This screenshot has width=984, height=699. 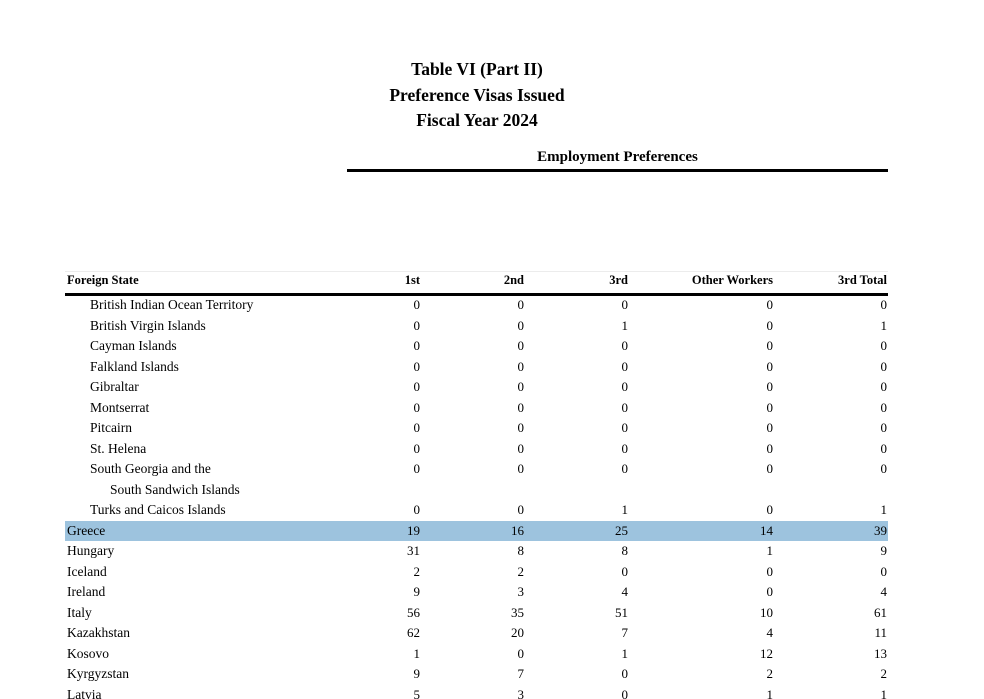 I want to click on table-row: Cayman Islands 0 0 0 0 0, so click(x=476, y=346).